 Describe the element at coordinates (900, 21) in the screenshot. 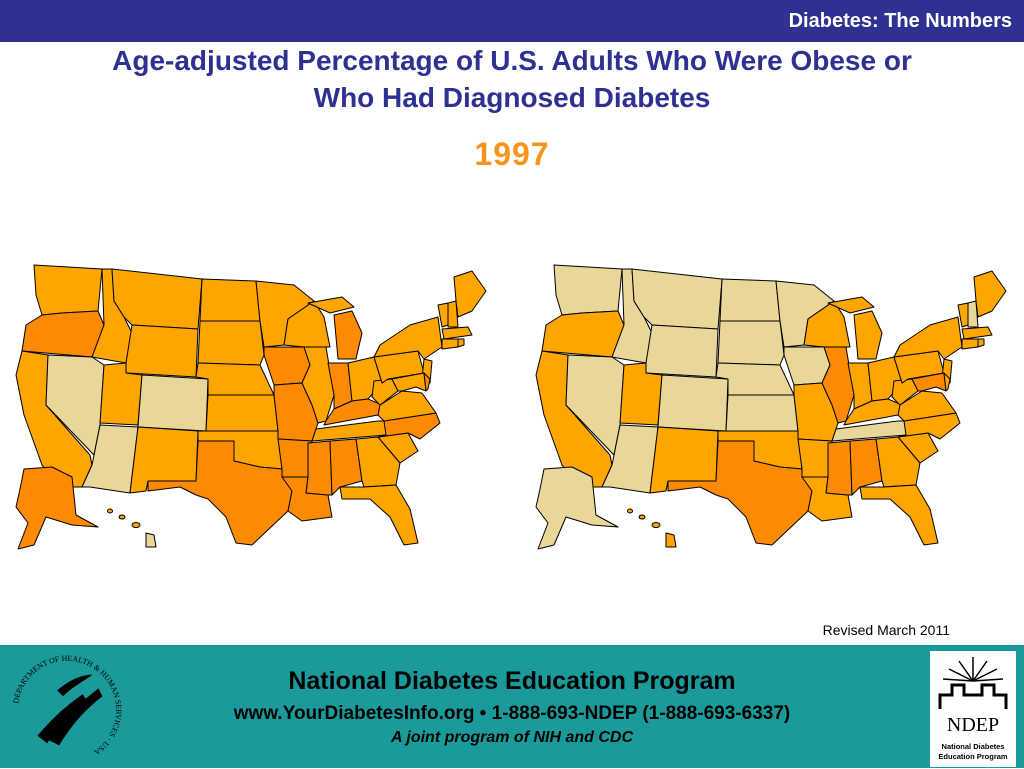

I see `section-title: Diabetes: The Numbers` at that location.